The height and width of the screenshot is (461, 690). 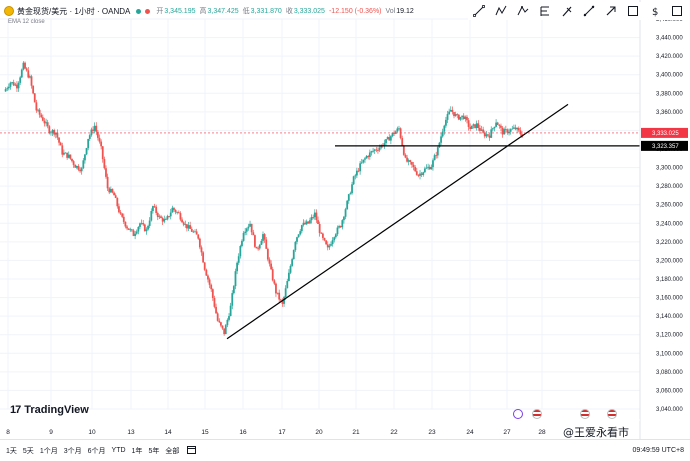 What do you see at coordinates (74, 11) in the screenshot?
I see `symbol-title: 黄金现货/美元 · 1小时 · OANDA` at bounding box center [74, 11].